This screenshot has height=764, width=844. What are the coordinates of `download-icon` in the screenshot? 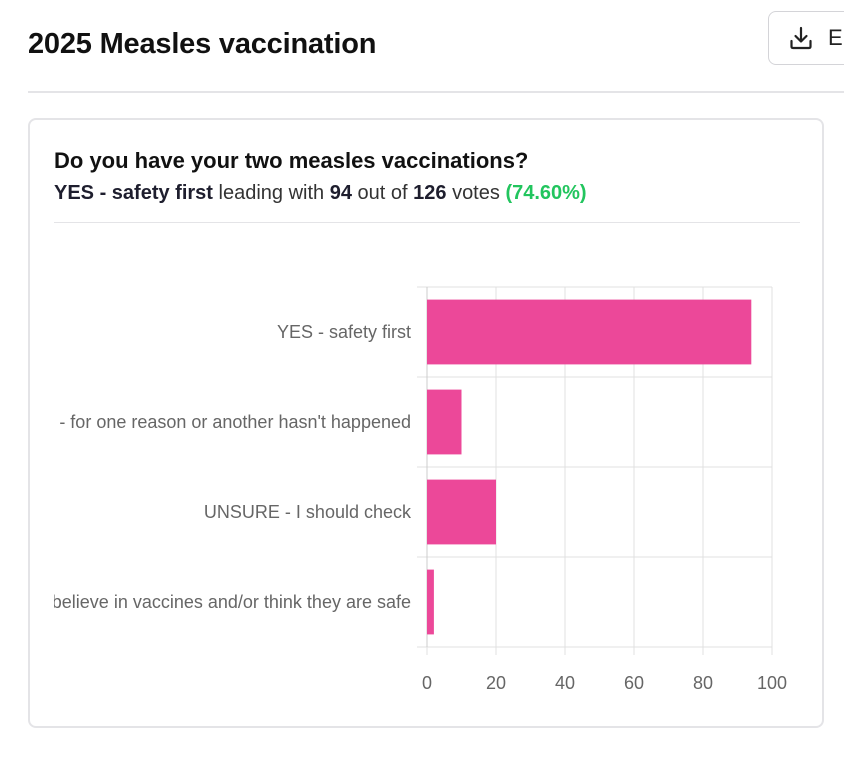 It's located at (801, 38).